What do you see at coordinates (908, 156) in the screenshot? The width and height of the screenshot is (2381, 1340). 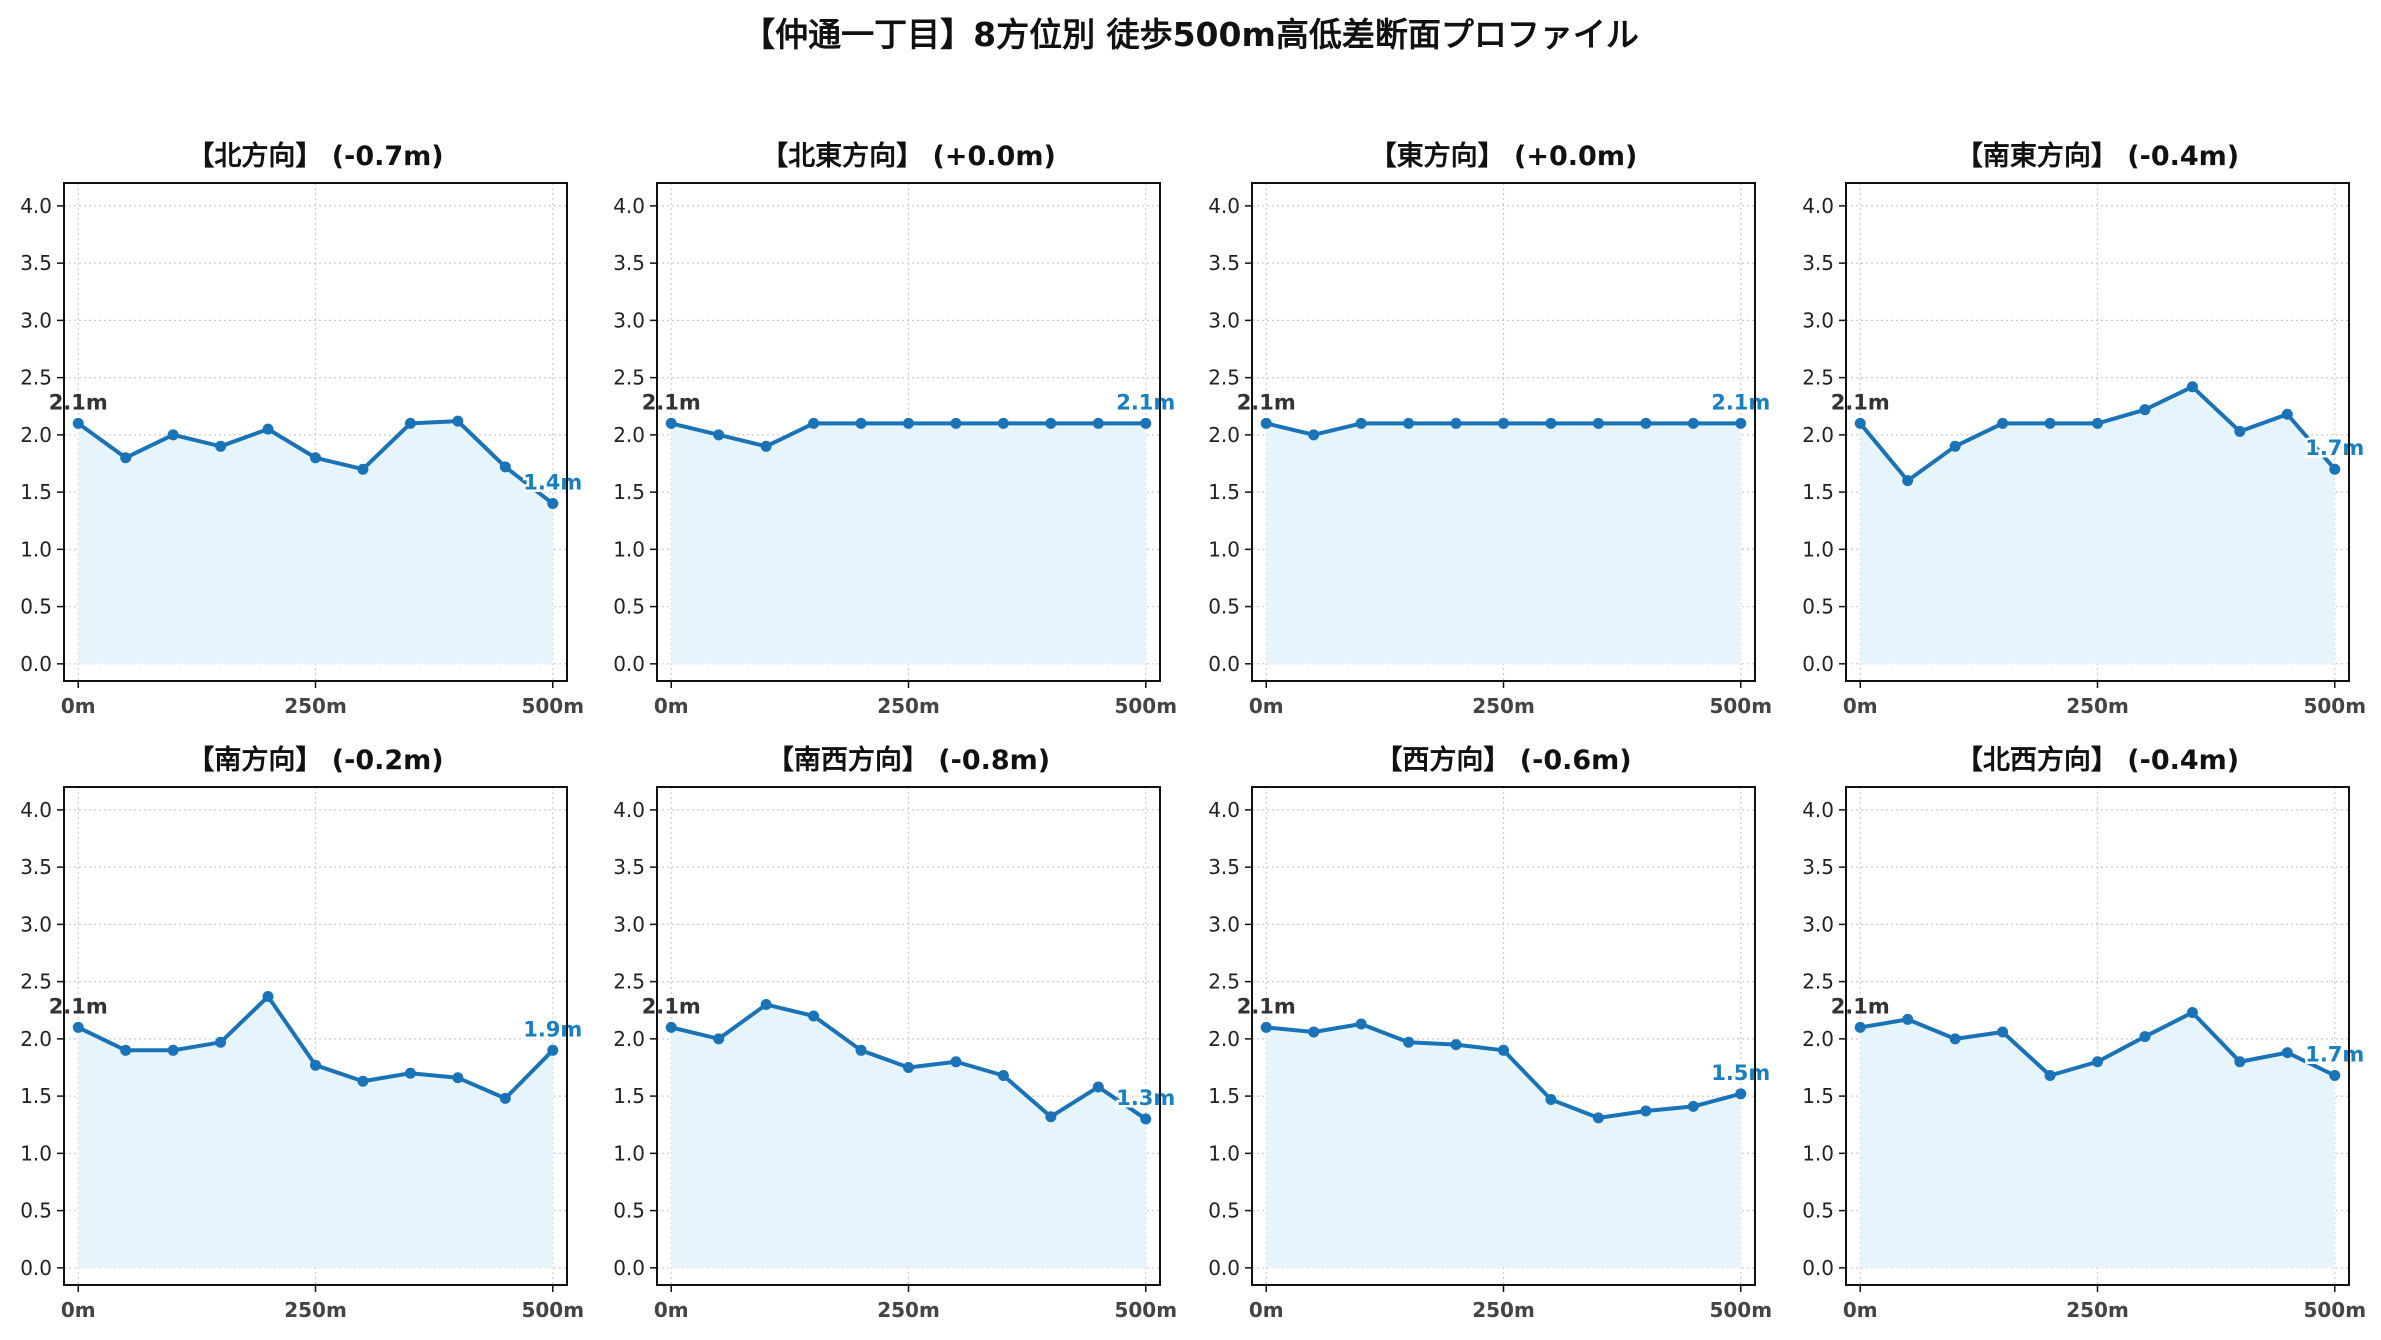 I see `subplot-title: 【北東方向】 (+0.0m)` at bounding box center [908, 156].